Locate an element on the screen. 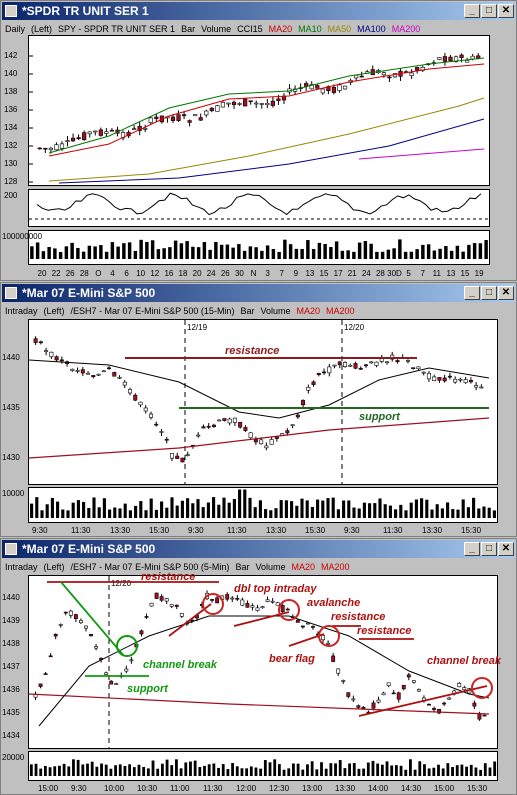  ma10-line is located at coordinates (266, 105).